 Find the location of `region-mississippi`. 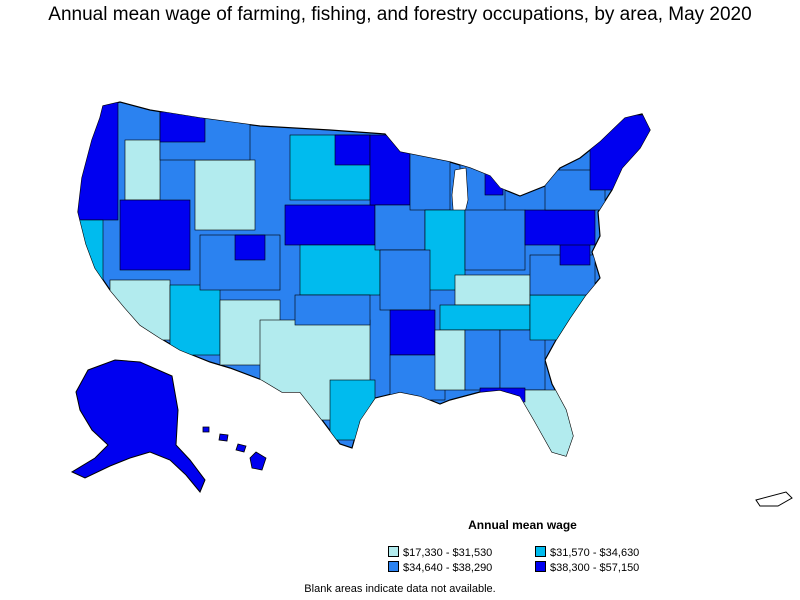

region-mississippi is located at coordinates (450, 360).